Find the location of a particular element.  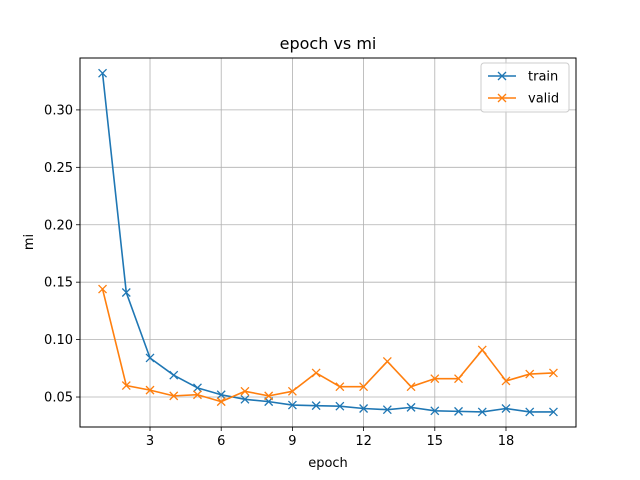

legend-item-valid: valid is located at coordinates (523, 99).